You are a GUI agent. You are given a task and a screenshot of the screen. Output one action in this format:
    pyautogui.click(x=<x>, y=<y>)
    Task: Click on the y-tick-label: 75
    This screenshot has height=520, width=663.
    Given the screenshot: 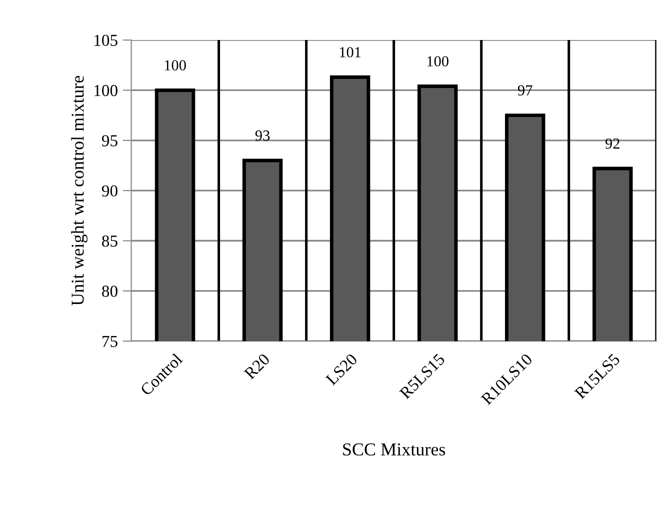 What is the action you would take?
    pyautogui.click(x=110, y=342)
    